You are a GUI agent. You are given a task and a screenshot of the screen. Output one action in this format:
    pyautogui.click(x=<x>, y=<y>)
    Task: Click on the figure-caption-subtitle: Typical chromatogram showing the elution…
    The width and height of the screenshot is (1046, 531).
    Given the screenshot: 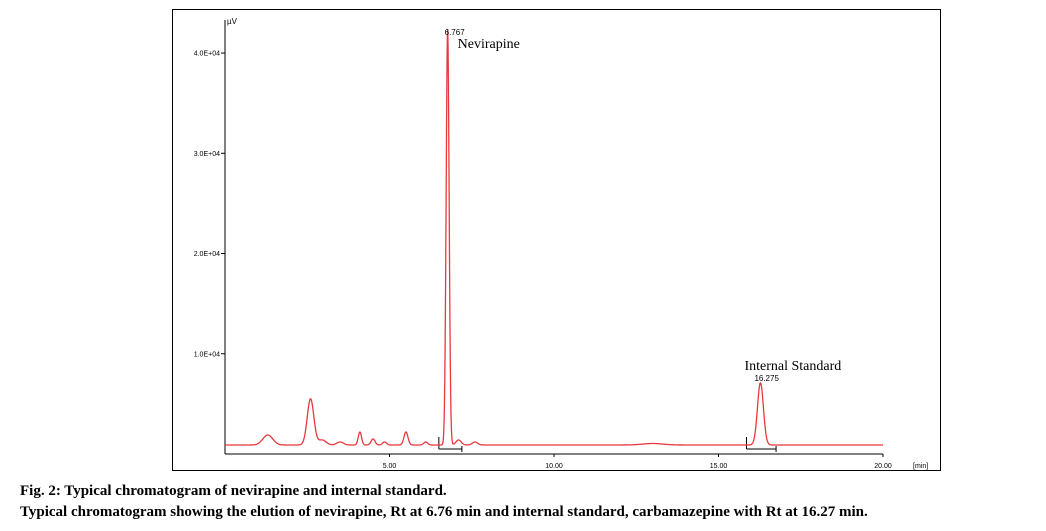 What is the action you would take?
    pyautogui.click(x=444, y=512)
    